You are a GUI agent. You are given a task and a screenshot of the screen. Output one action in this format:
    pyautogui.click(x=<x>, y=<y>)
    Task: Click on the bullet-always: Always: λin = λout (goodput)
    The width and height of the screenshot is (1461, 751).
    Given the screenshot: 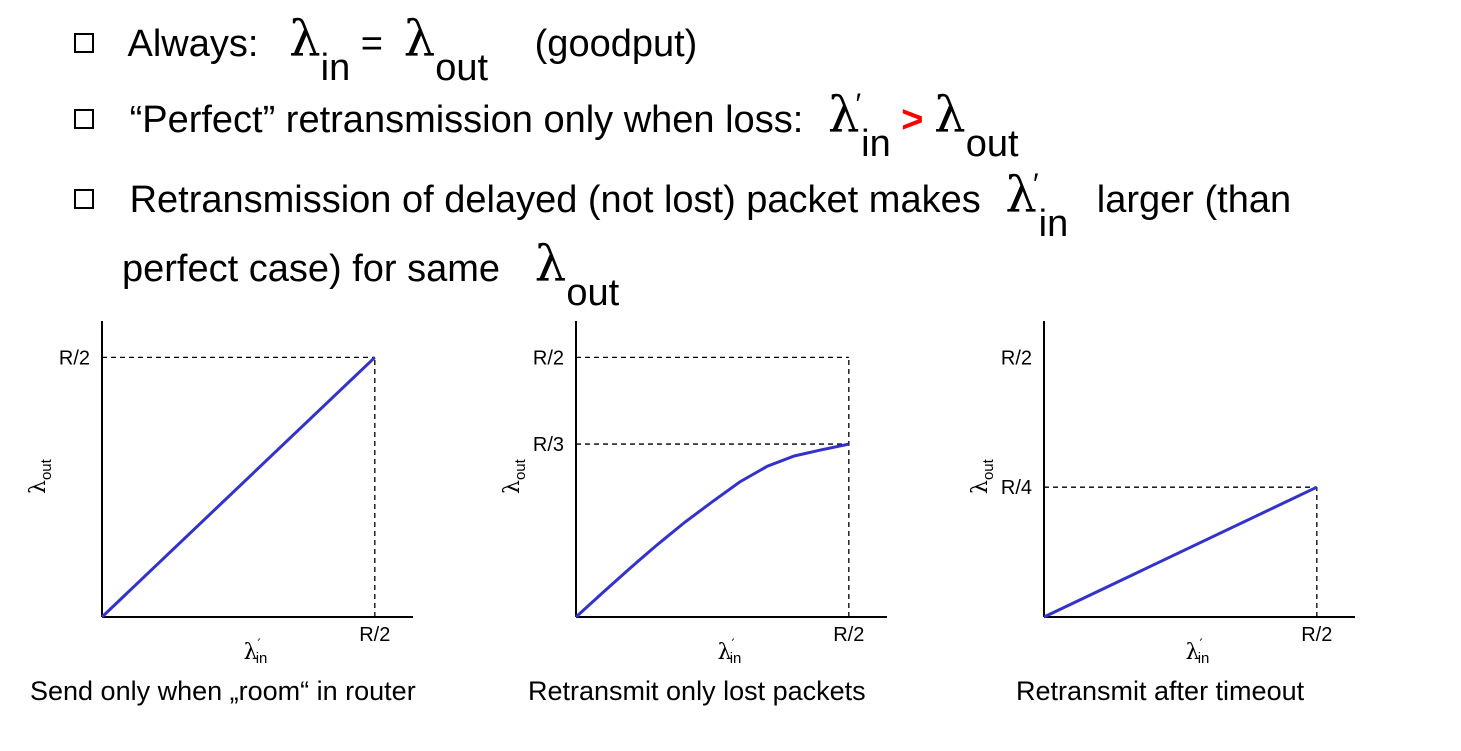 What is the action you would take?
    pyautogui.click(x=386, y=49)
    